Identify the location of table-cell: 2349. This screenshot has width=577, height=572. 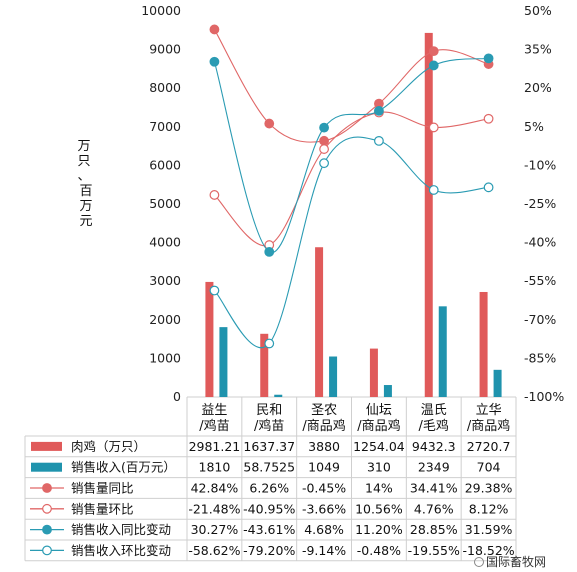
(434, 467).